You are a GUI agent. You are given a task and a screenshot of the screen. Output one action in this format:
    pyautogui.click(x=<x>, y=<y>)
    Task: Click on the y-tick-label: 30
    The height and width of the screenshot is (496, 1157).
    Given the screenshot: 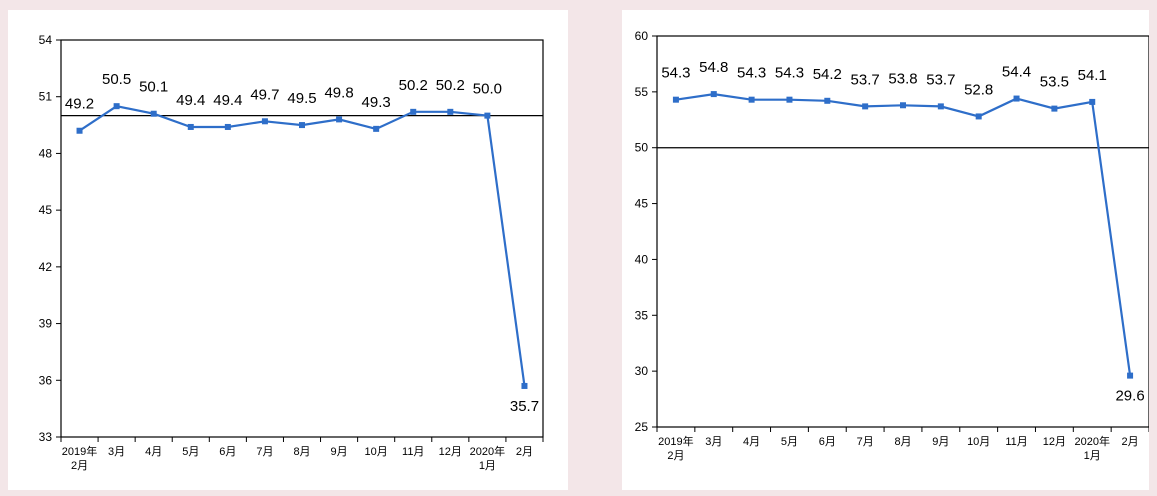 What is the action you would take?
    pyautogui.click(x=642, y=371)
    